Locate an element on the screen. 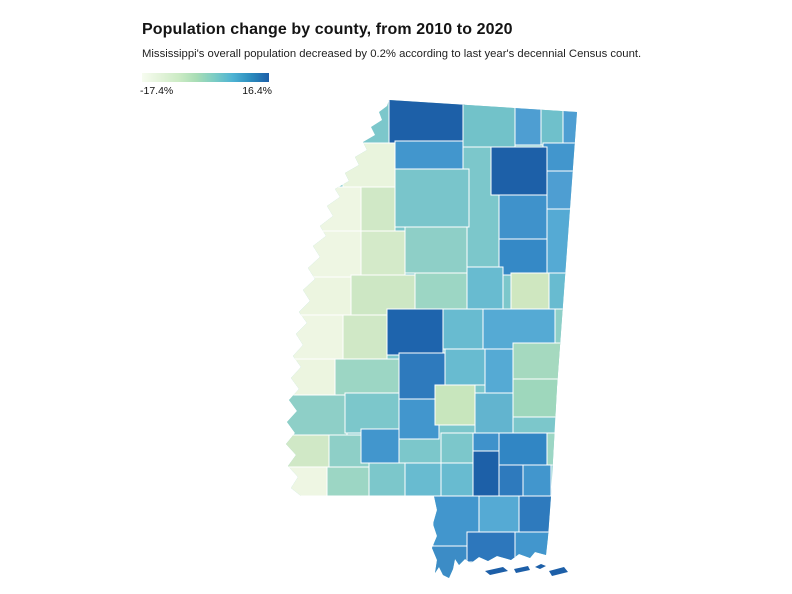 The image size is (792, 594). county-grenada is located at coordinates (436, 250).